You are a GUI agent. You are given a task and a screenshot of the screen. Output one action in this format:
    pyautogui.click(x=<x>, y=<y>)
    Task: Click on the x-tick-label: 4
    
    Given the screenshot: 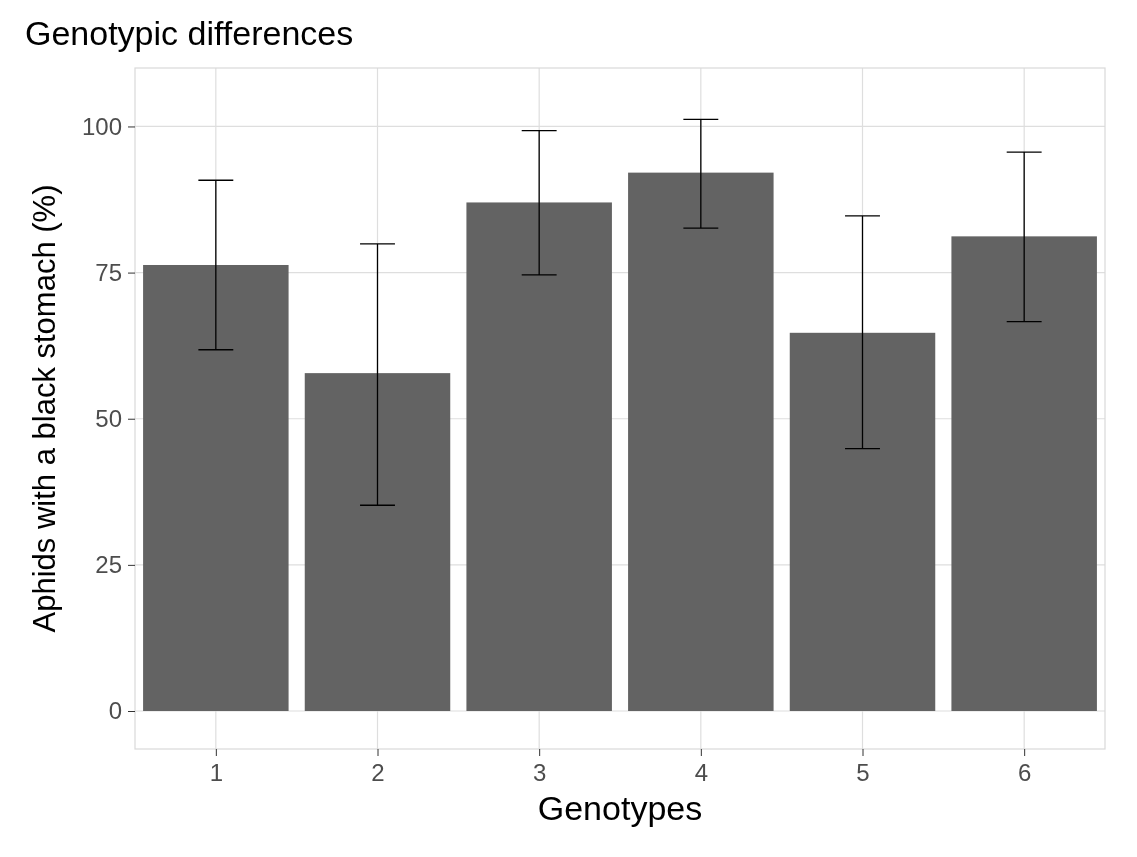 What is the action you would take?
    pyautogui.click(x=701, y=773)
    